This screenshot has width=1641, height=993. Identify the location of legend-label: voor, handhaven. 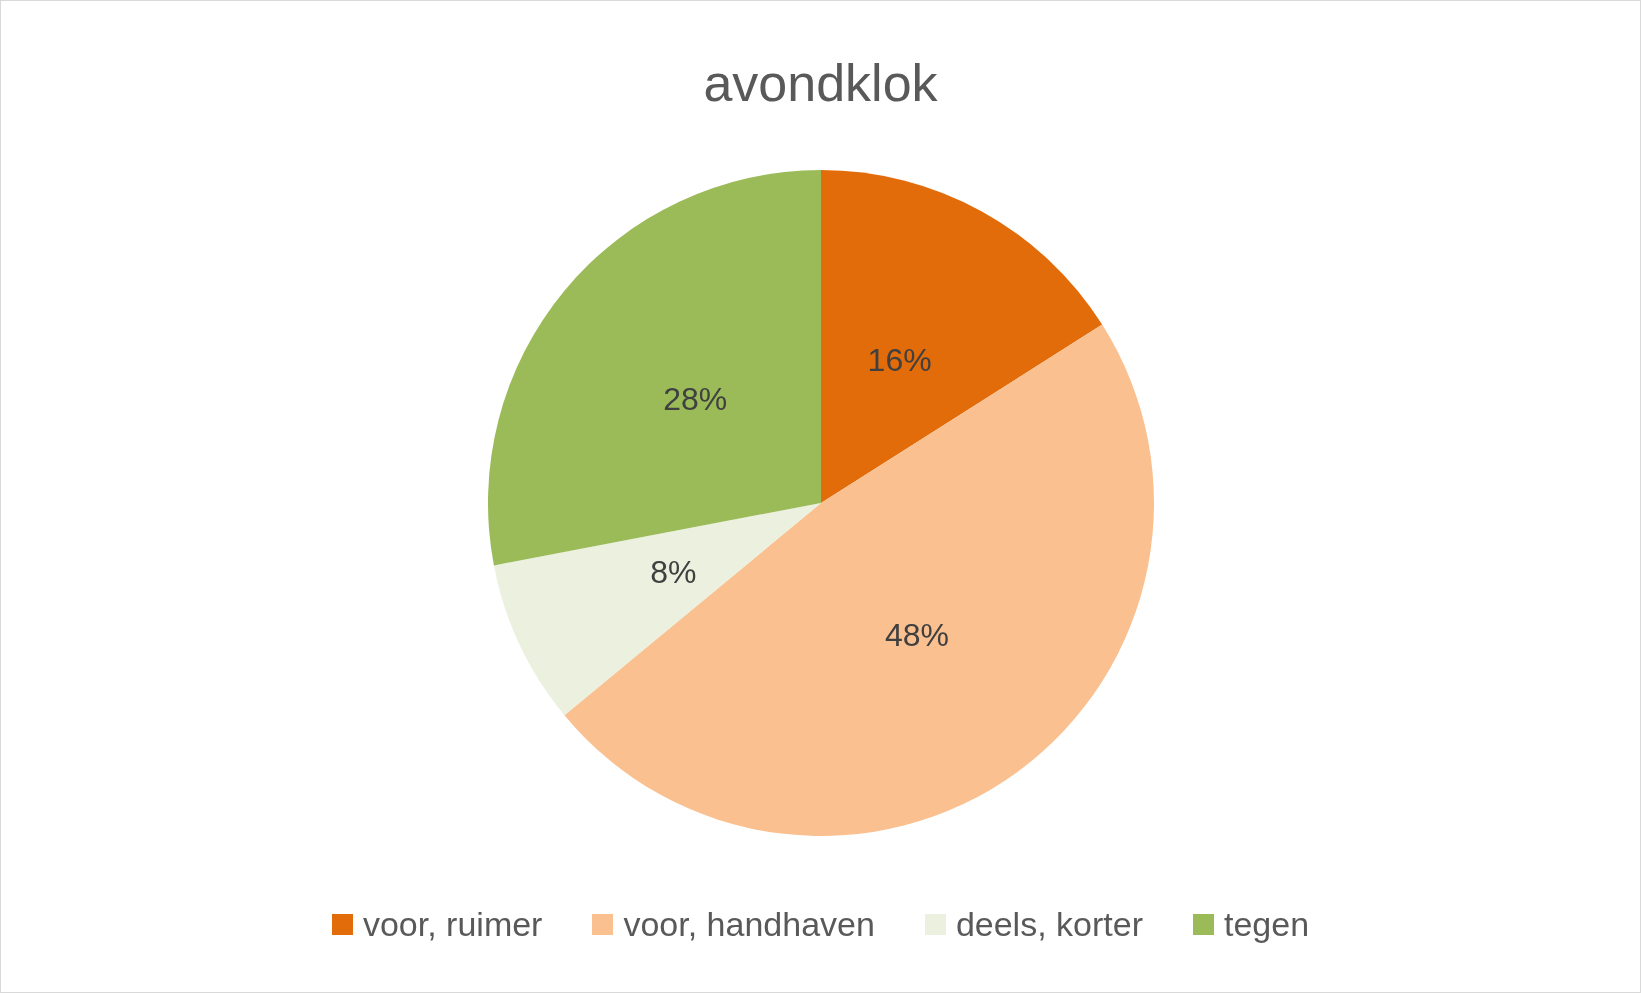
(749, 924).